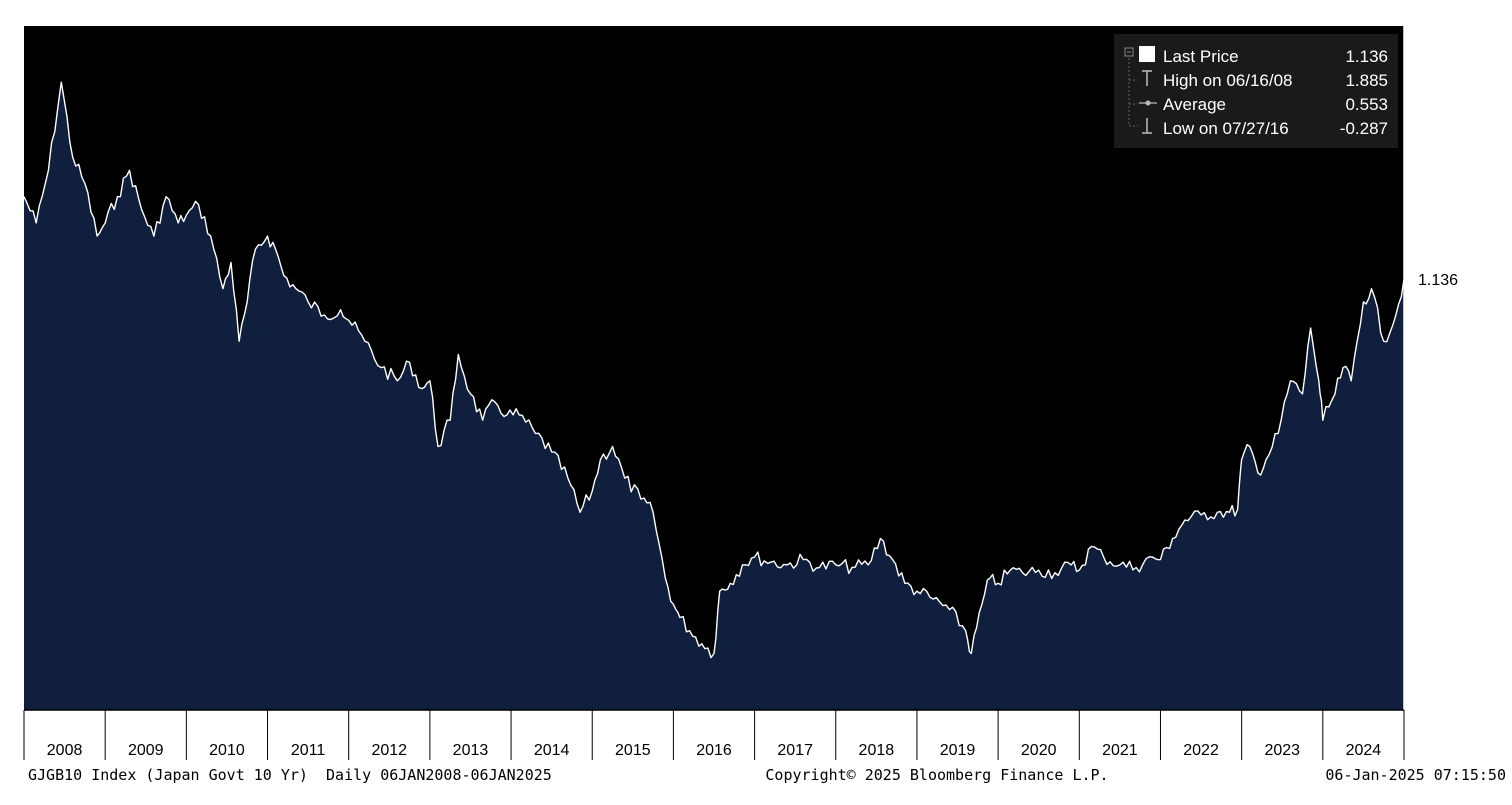 Image resolution: width=1512 pixels, height=805 pixels. Describe the element at coordinates (1201, 56) in the screenshot. I see `legend-label-last-price: Last Price` at that location.